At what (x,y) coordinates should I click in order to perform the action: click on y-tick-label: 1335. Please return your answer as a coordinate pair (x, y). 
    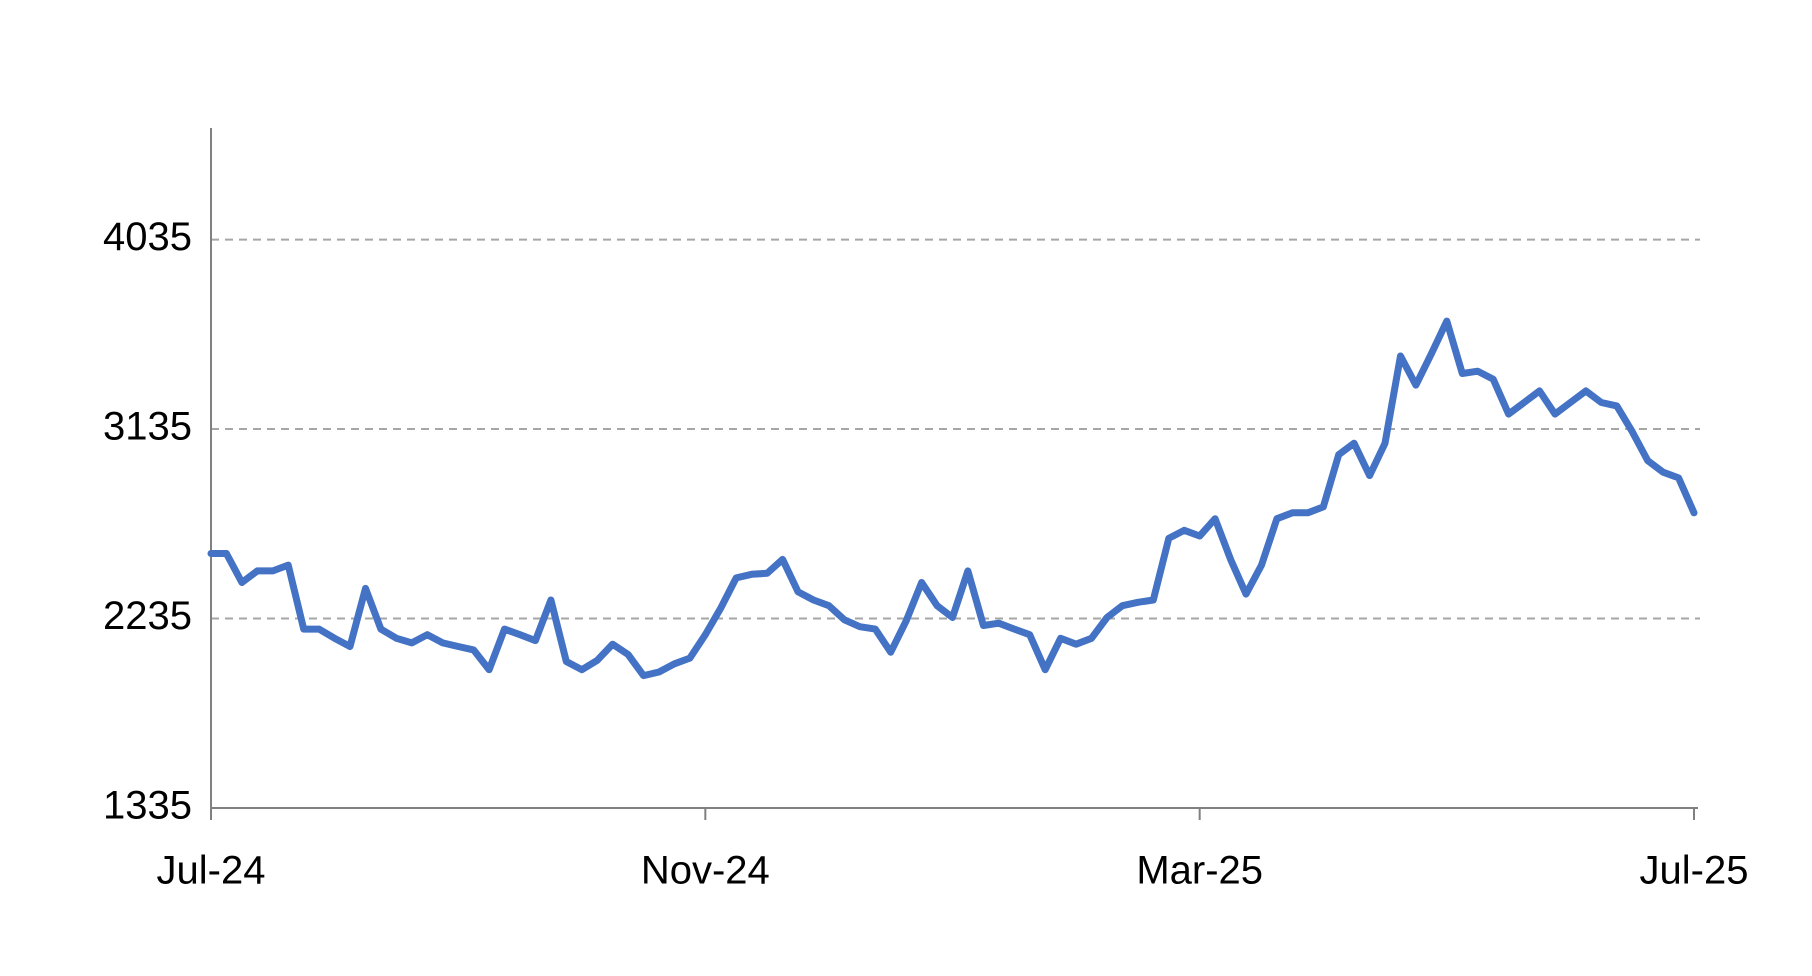
    Looking at the image, I should click on (147, 806).